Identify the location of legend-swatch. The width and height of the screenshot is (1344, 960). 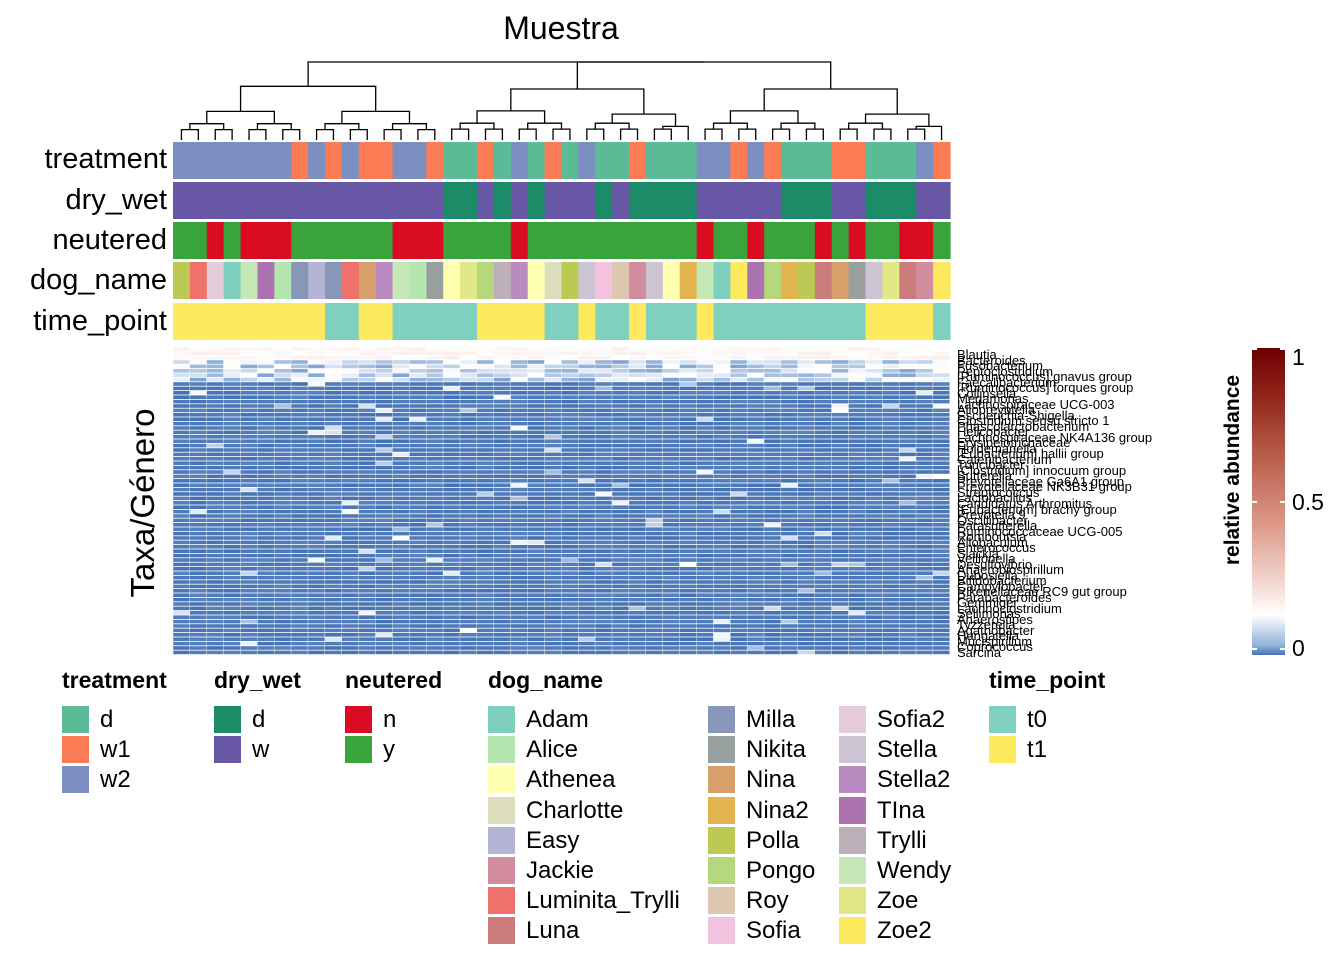
(1002, 750).